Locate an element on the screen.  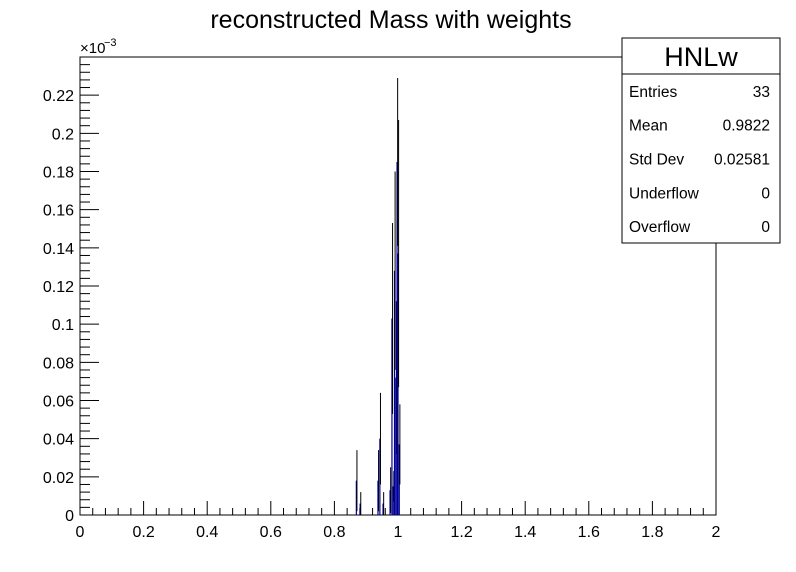
stats-row-name: Mean is located at coordinates (648, 126).